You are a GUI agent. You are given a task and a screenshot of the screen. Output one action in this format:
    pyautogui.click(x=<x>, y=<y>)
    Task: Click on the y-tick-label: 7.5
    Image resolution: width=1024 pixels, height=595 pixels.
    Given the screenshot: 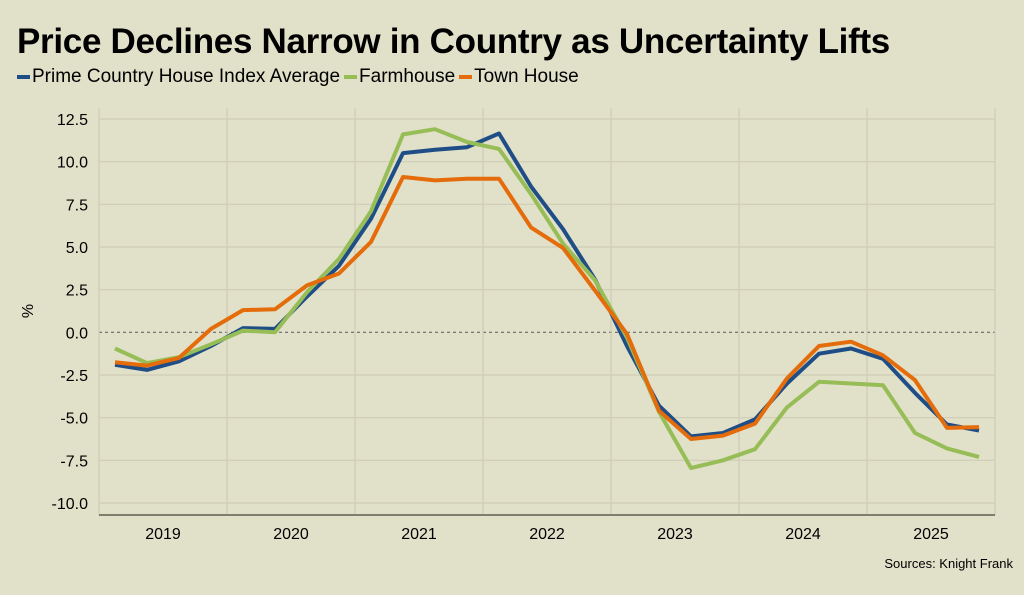 What is the action you would take?
    pyautogui.click(x=77, y=205)
    